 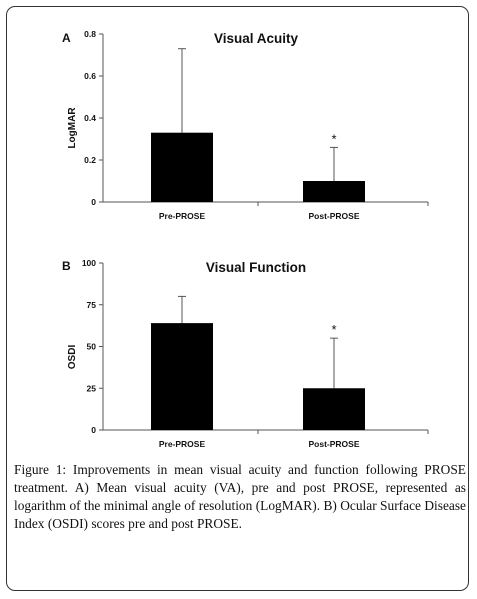 What do you see at coordinates (90, 160) in the screenshot?
I see `chart-a-y-tick-label: 0.2` at bounding box center [90, 160].